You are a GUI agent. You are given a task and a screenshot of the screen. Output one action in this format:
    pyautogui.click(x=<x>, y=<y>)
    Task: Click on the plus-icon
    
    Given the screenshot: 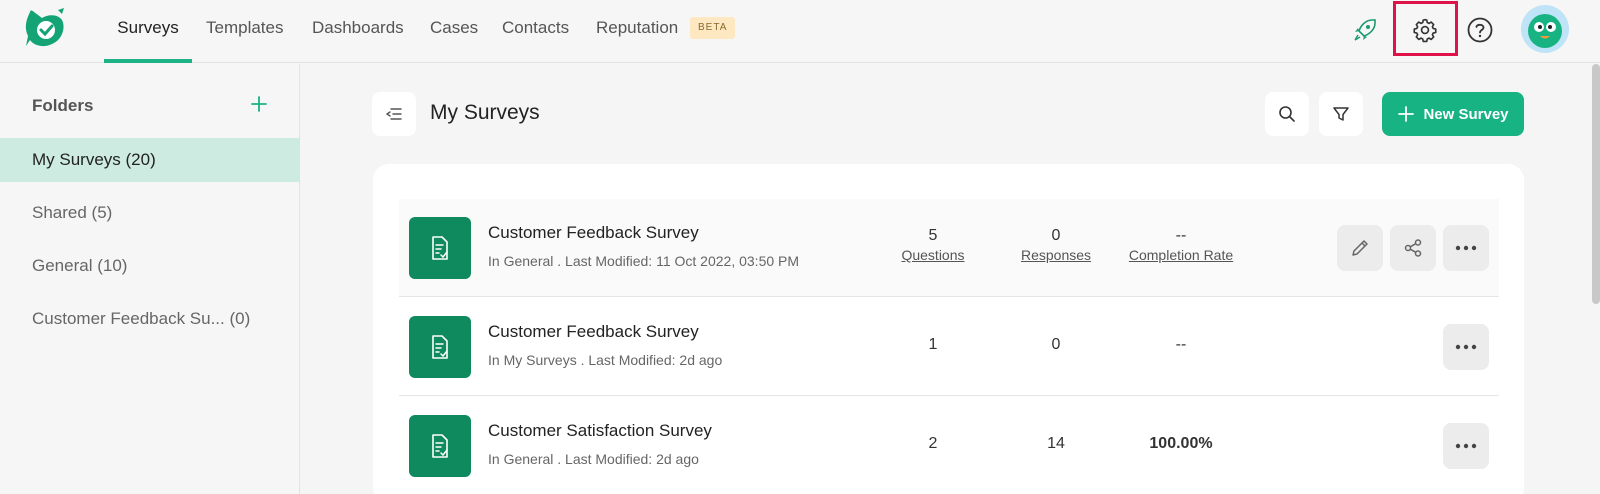 What is the action you would take?
    pyautogui.click(x=1406, y=114)
    